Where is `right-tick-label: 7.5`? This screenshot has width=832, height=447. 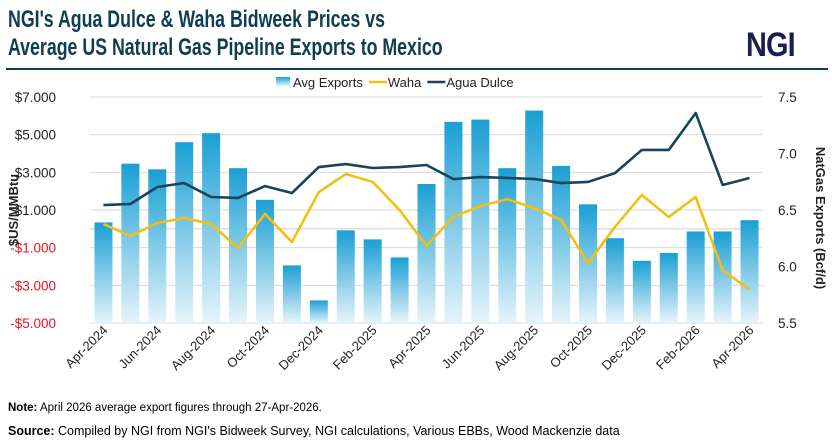 right-tick-label: 7.5 is located at coordinates (787, 97).